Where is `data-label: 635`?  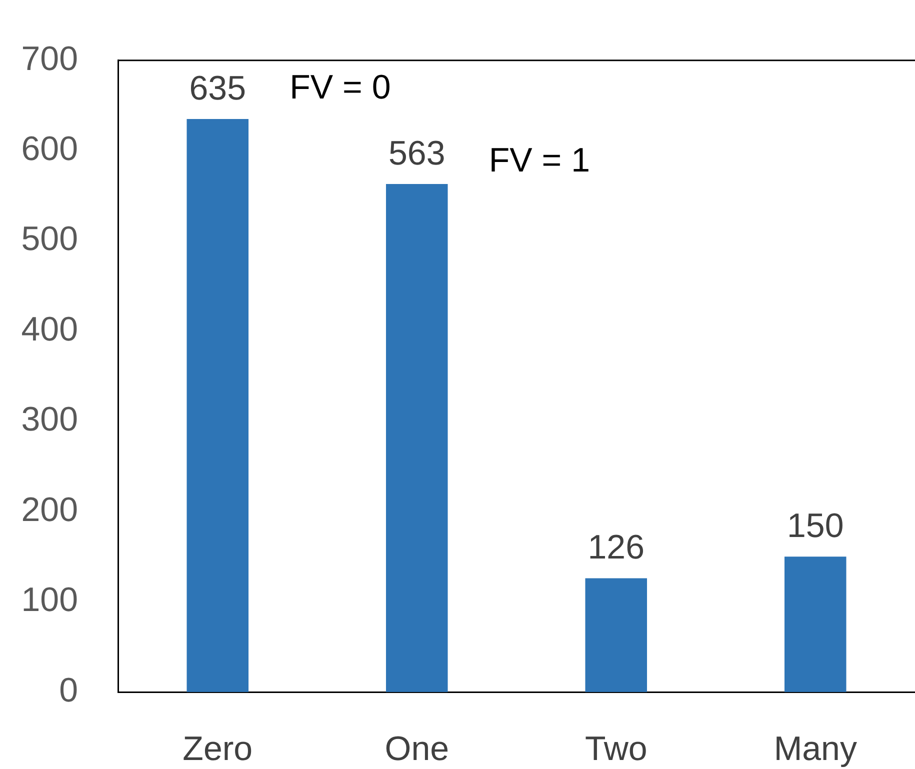 data-label: 635 is located at coordinates (217, 88).